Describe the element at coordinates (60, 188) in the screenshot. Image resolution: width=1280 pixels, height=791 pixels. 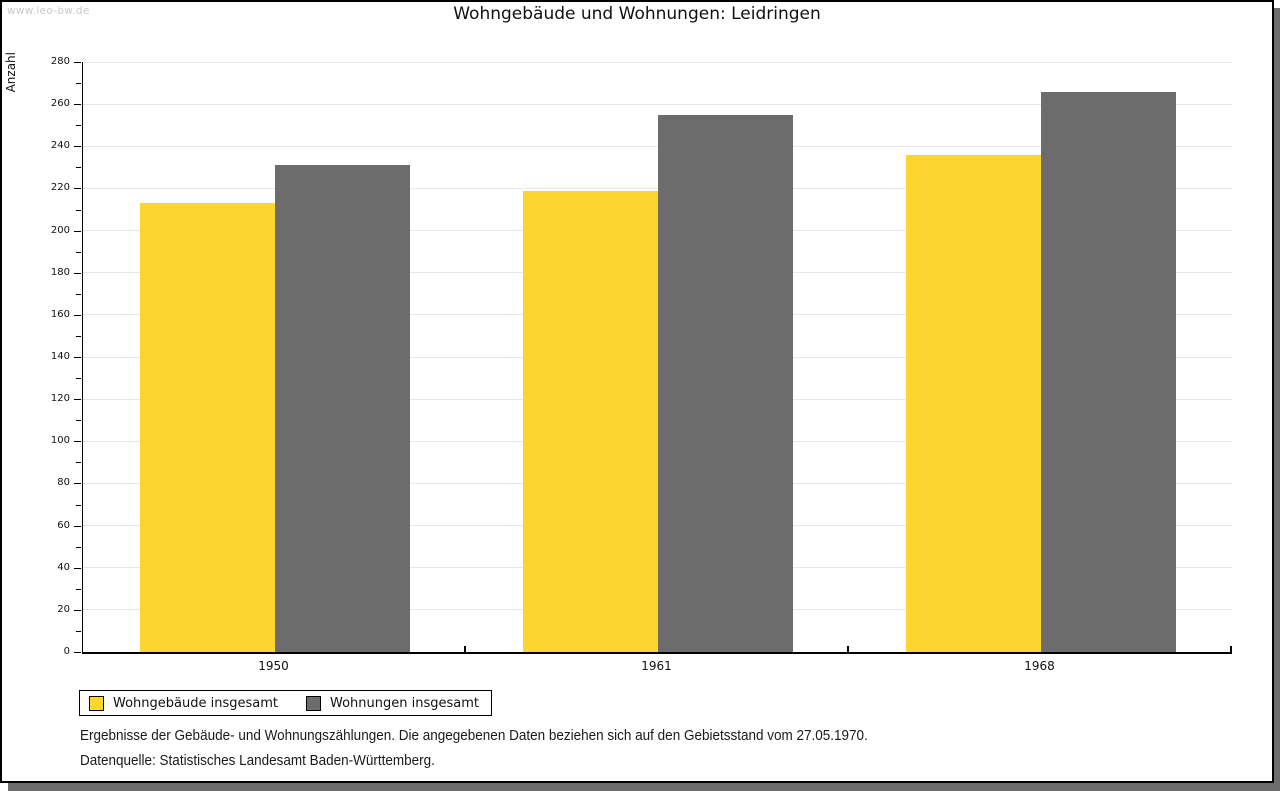
I see `y-axis-tick-label: 220` at that location.